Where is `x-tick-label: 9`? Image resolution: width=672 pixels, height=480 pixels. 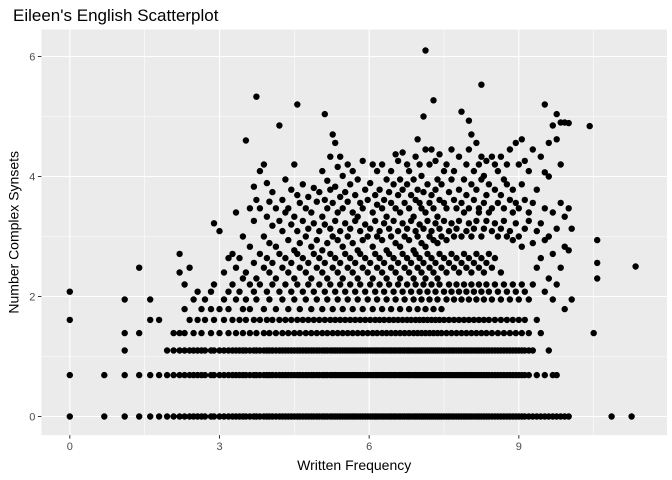
x-tick-label: 9 is located at coordinates (519, 447).